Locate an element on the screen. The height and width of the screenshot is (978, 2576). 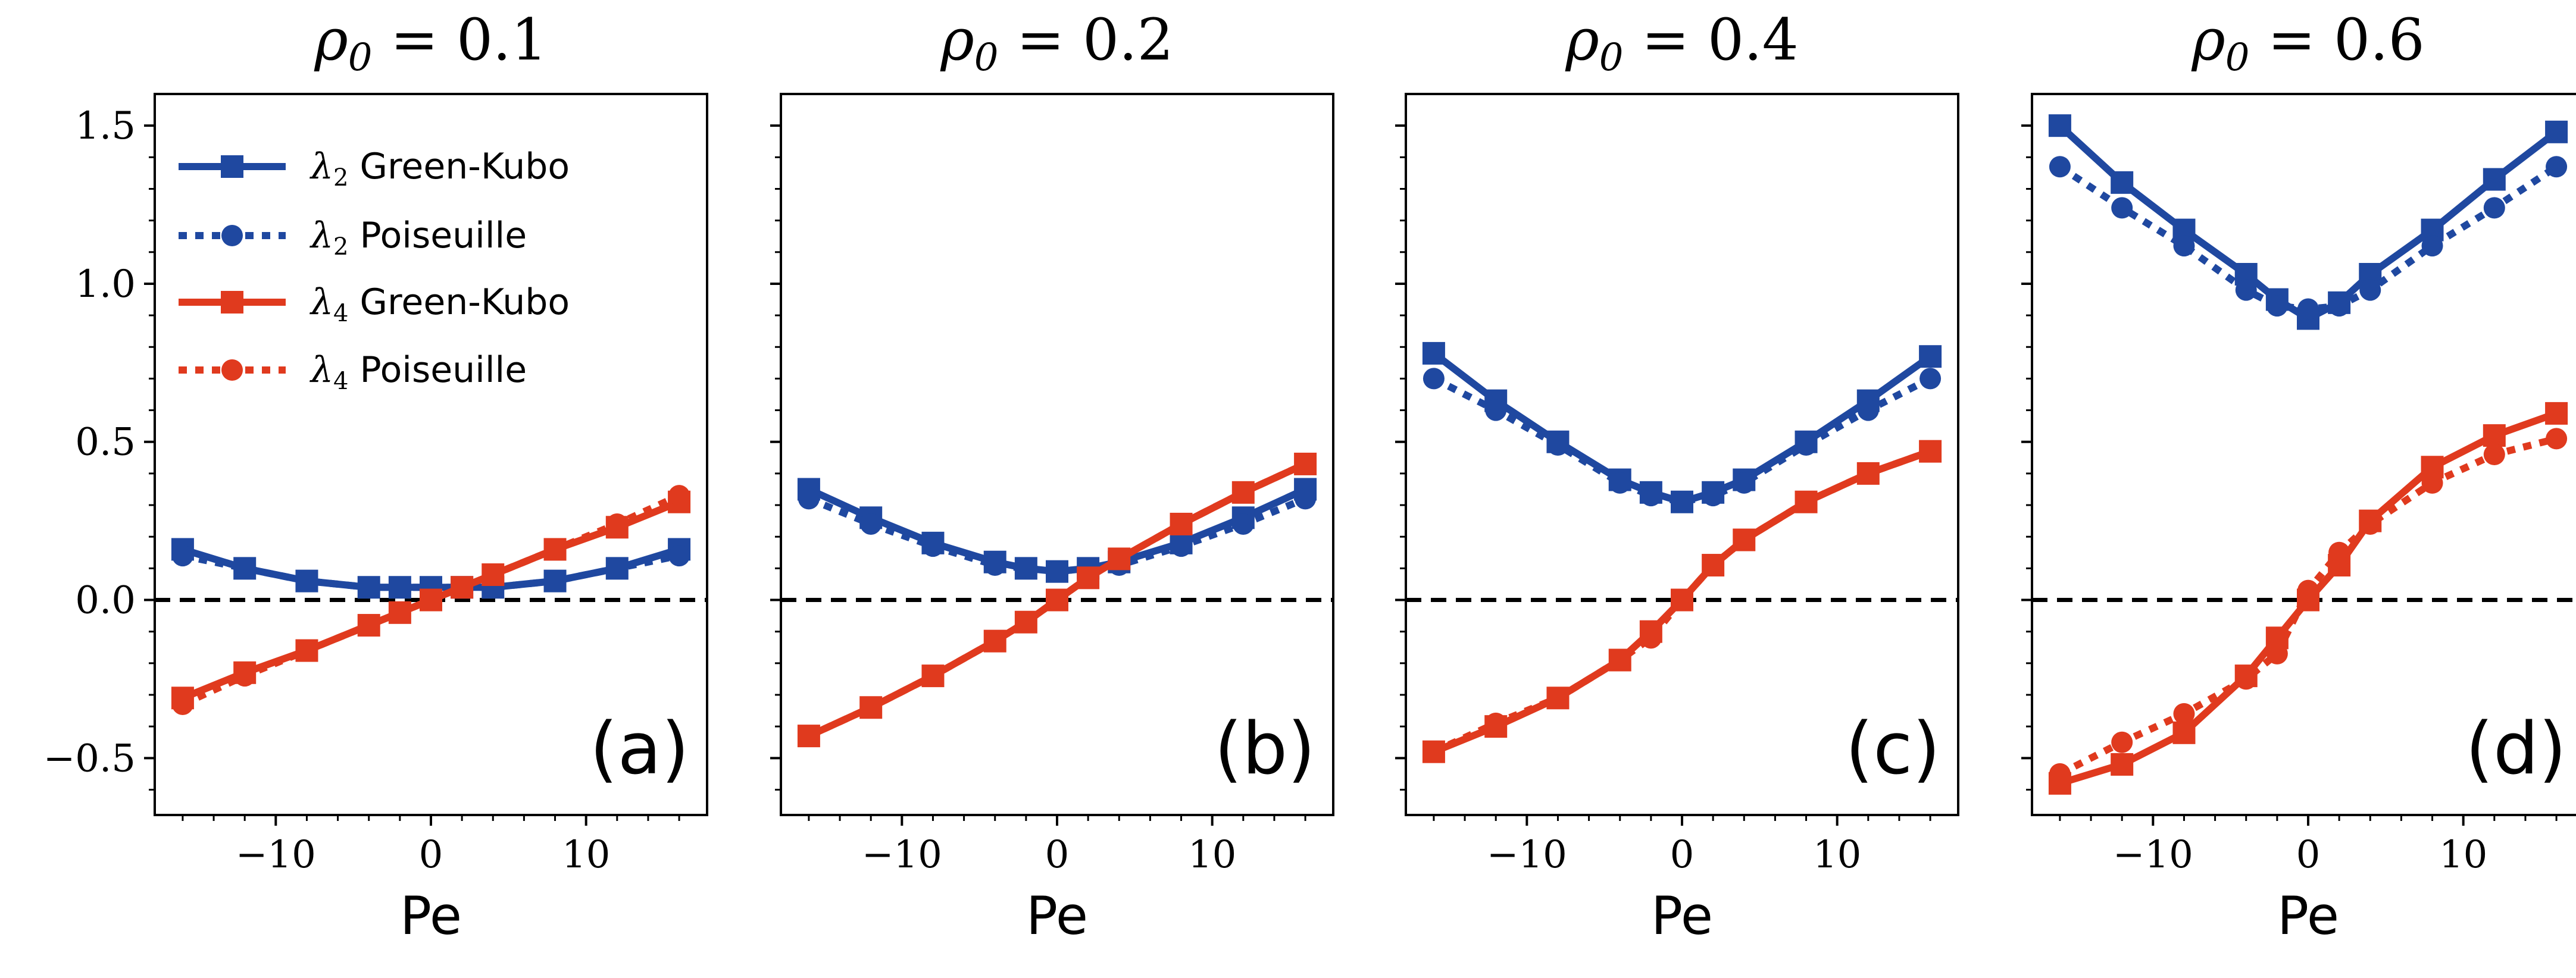
y-tick-label: −0.5 is located at coordinates (89, 758).